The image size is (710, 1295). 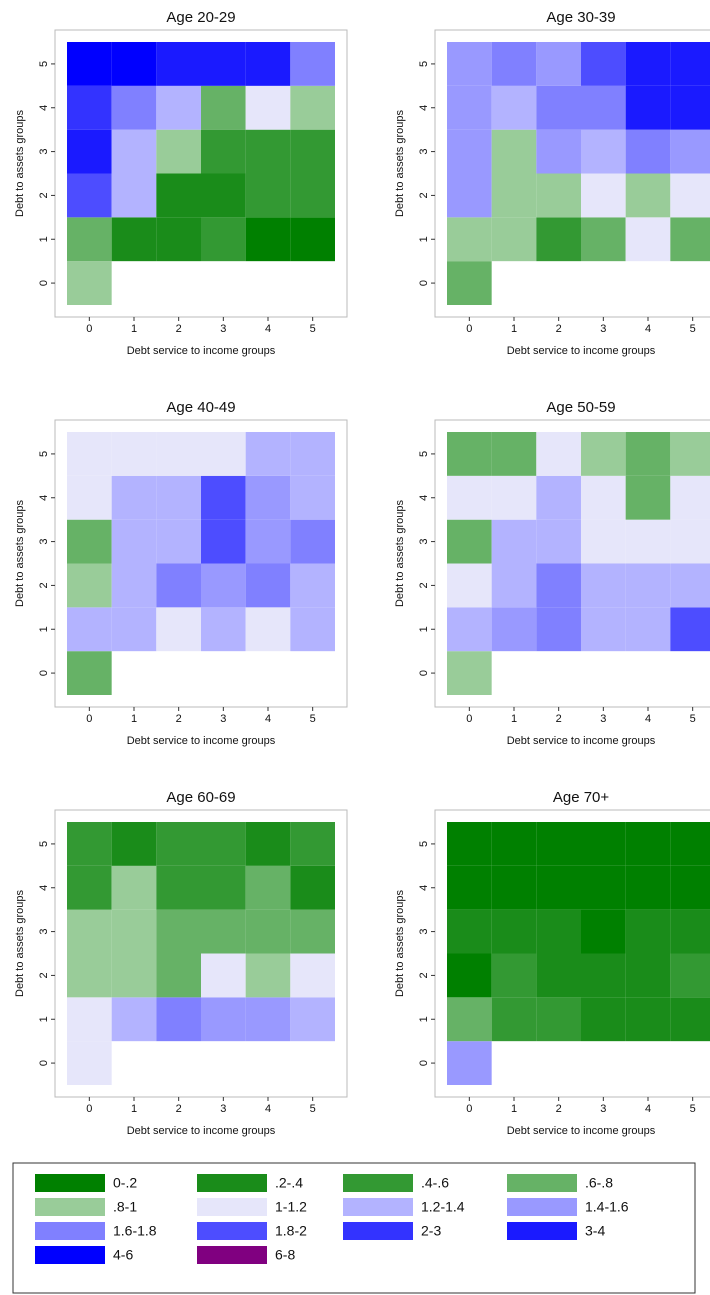 What do you see at coordinates (514, 719) in the screenshot?
I see `x-tick-label: 1` at bounding box center [514, 719].